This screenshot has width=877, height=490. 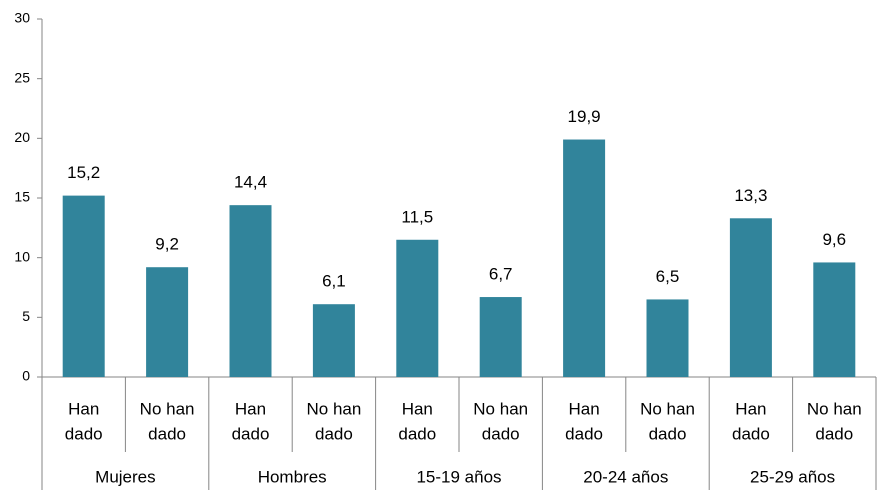 I want to click on y-tick-label: 15, so click(x=22, y=197).